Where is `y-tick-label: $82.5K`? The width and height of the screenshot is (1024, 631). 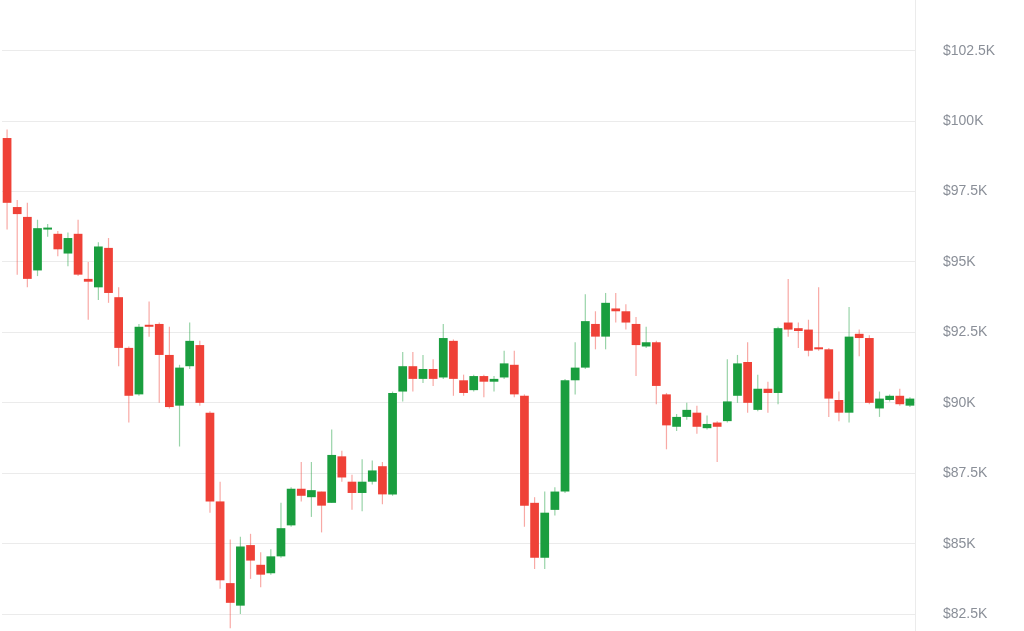 y-tick-label: $82.5K is located at coordinates (966, 612).